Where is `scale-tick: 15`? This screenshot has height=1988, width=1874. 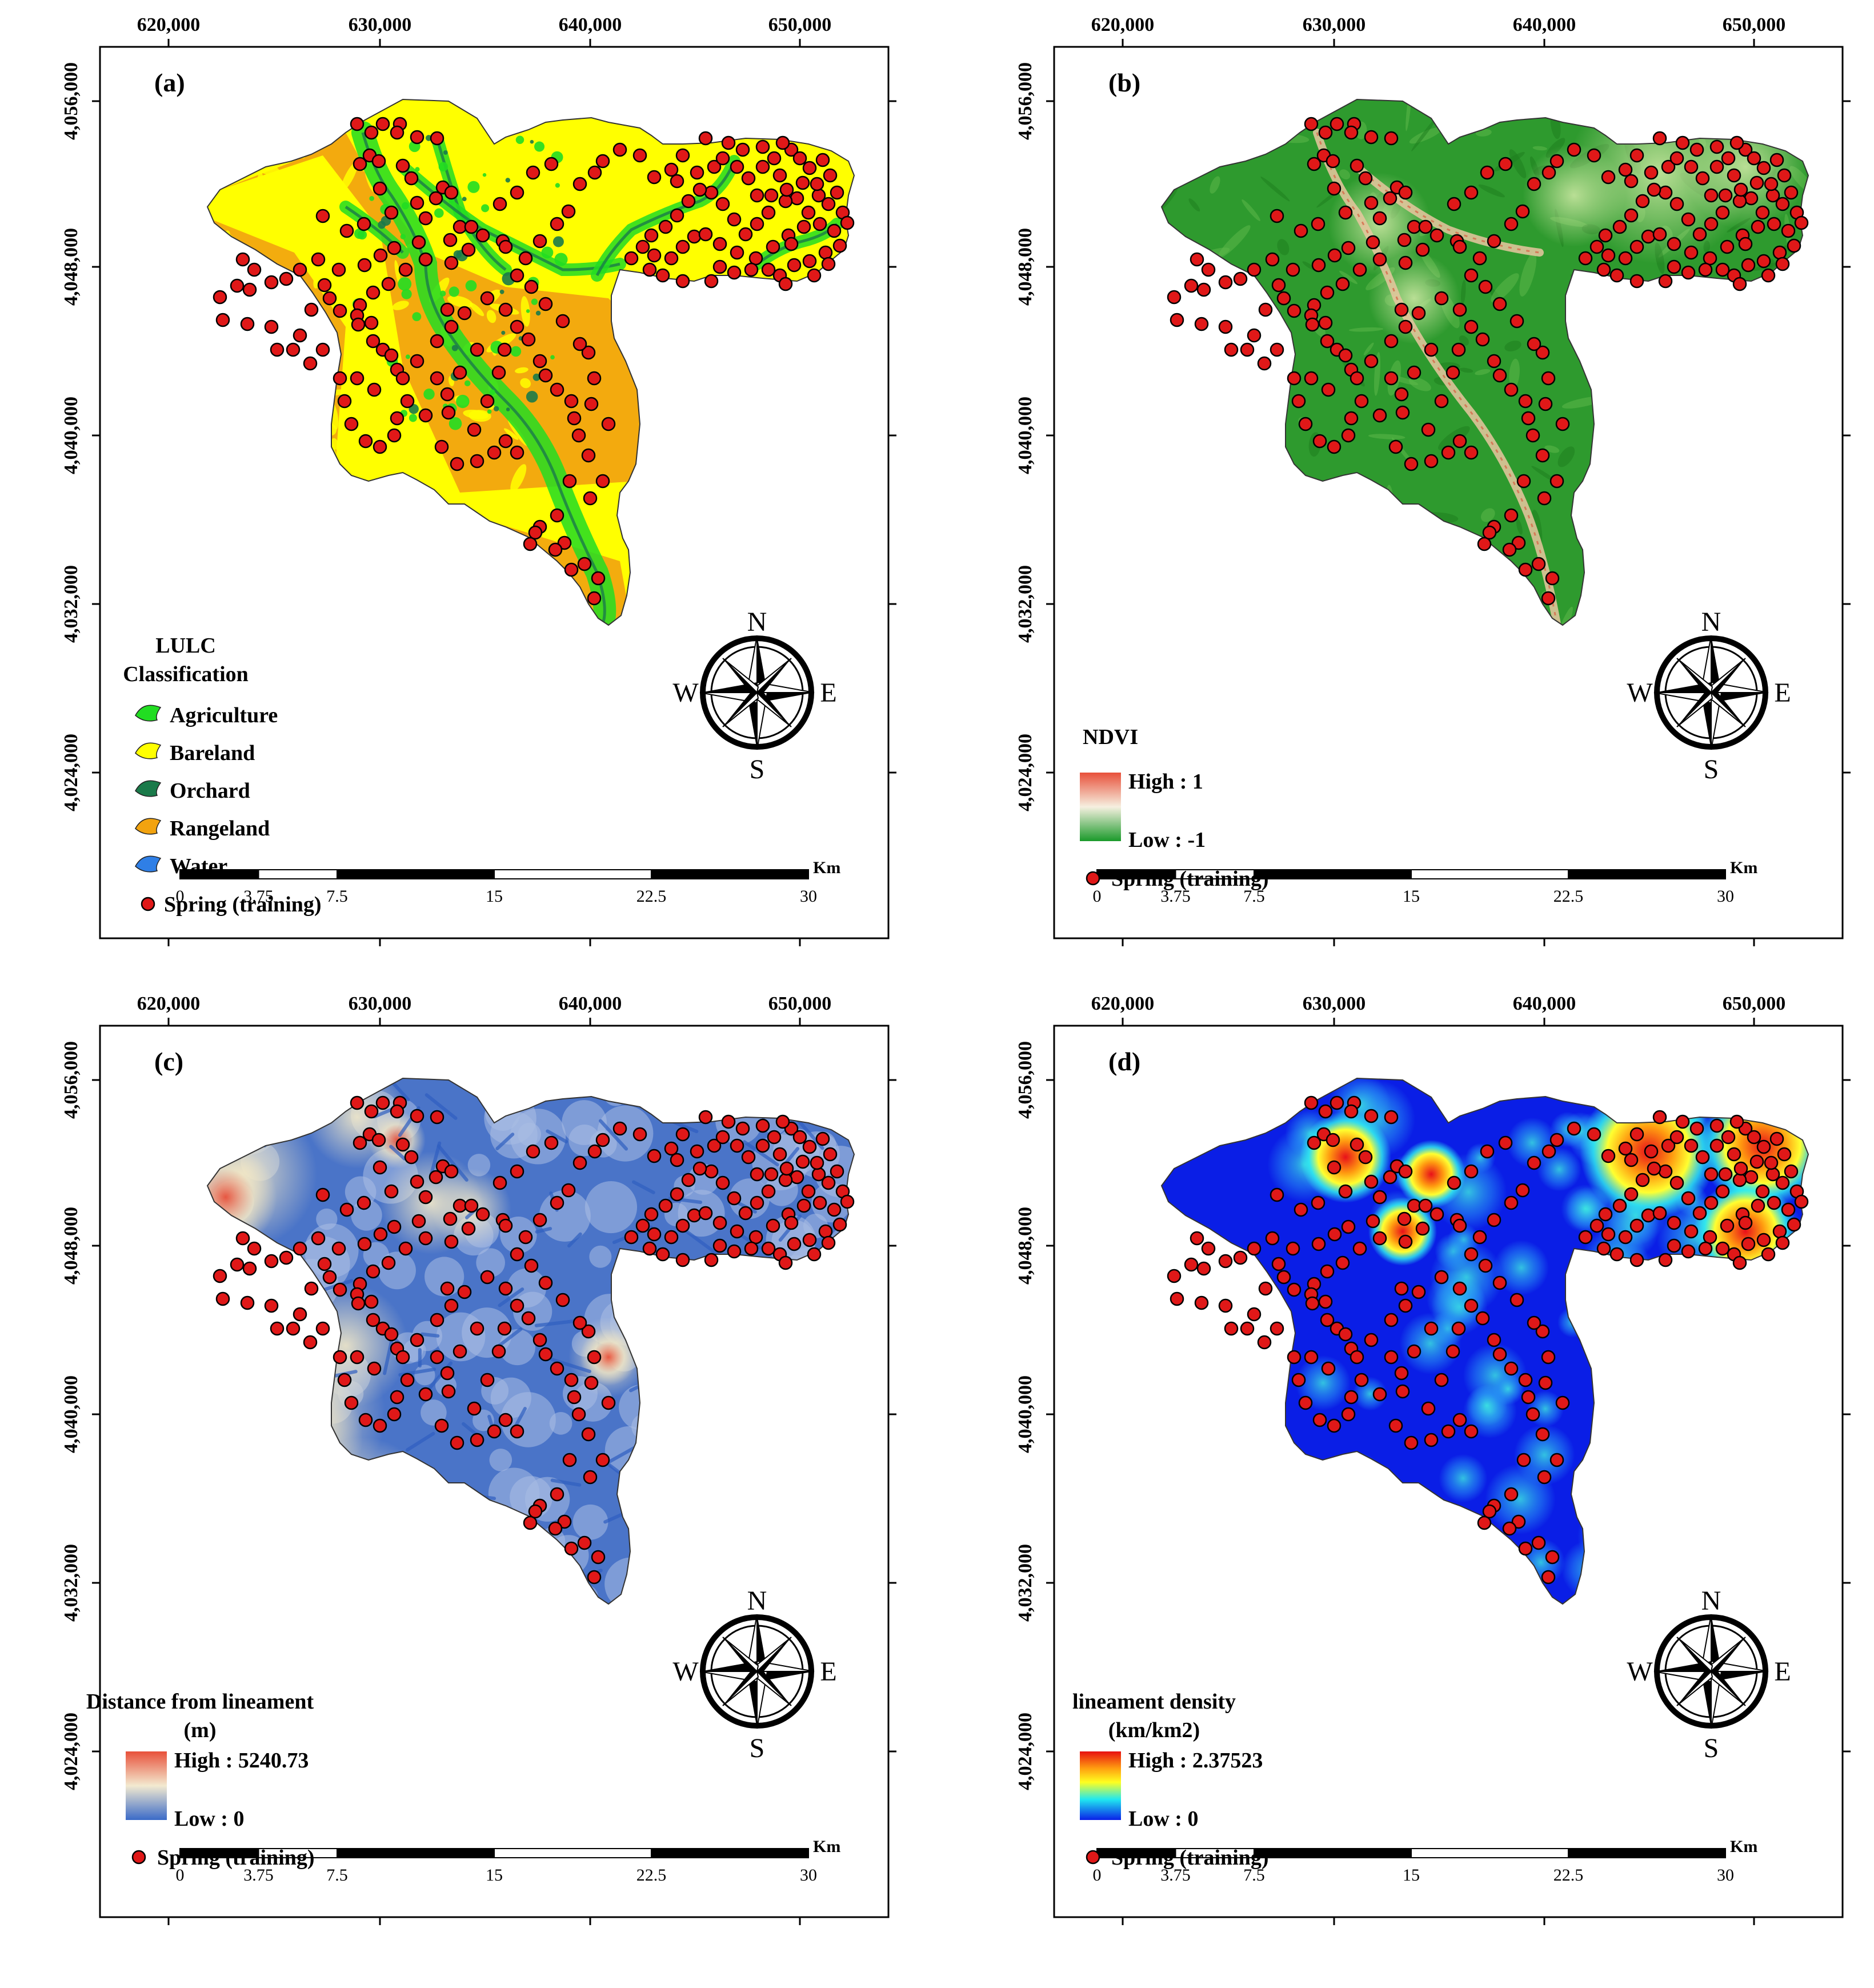
scale-tick: 15 is located at coordinates (494, 896).